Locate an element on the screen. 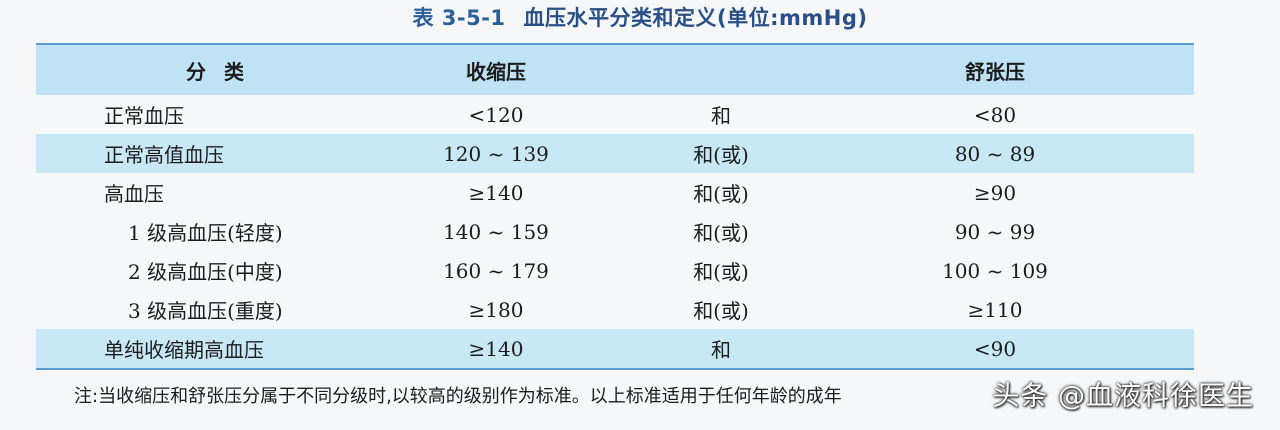  table-header: 分类 收缩压 舒张压 is located at coordinates (615, 70).